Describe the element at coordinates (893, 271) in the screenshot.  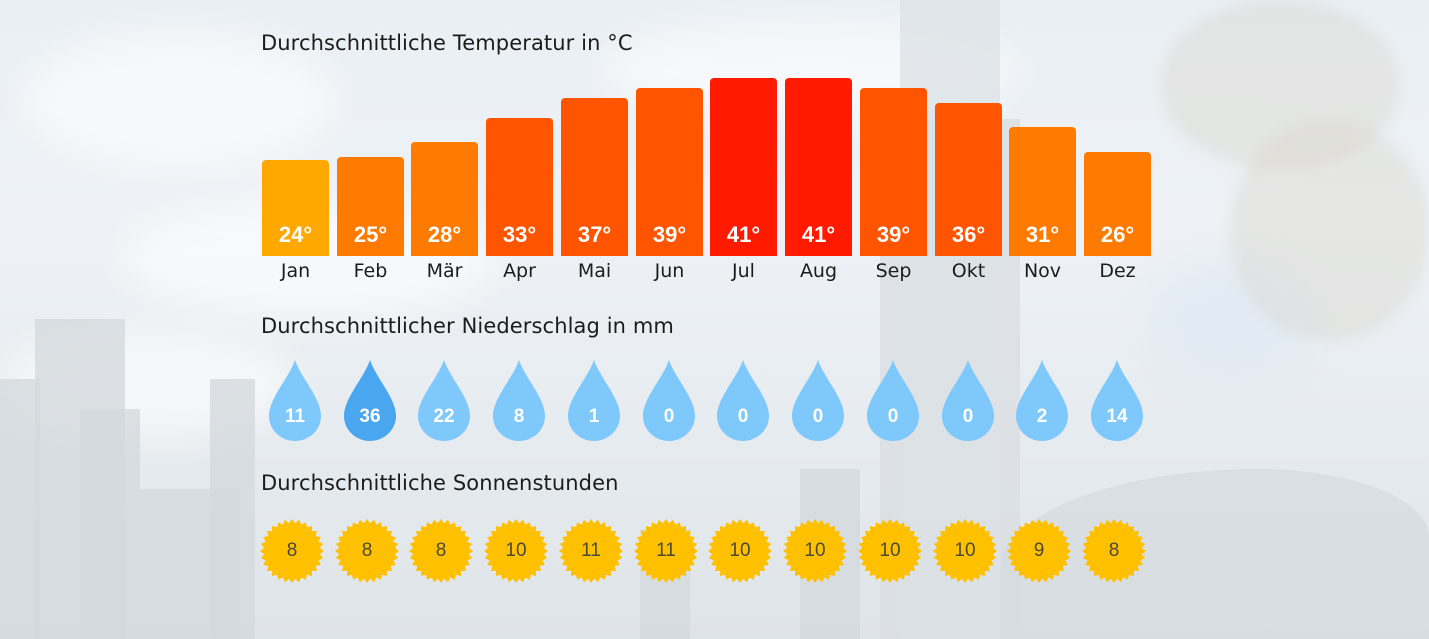
I see `month-label: Sep` at that location.